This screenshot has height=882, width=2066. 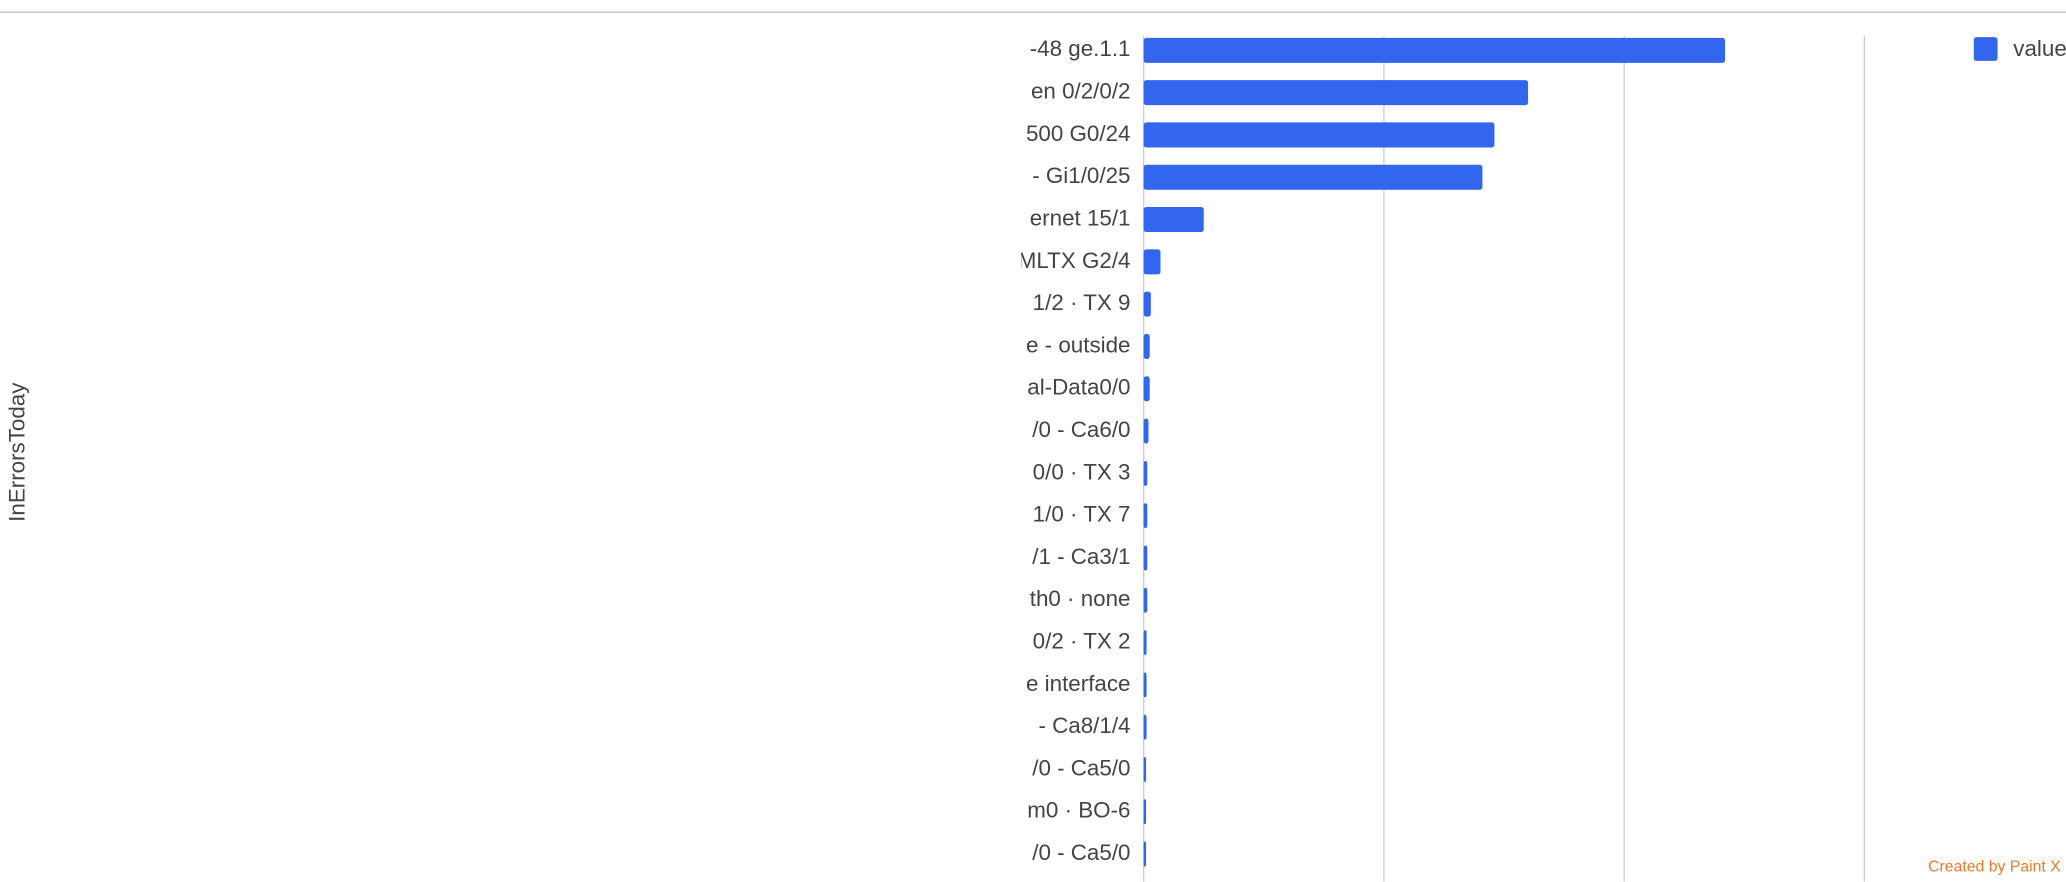 I want to click on category-label: -48 ge.1.1, so click(x=1080, y=48).